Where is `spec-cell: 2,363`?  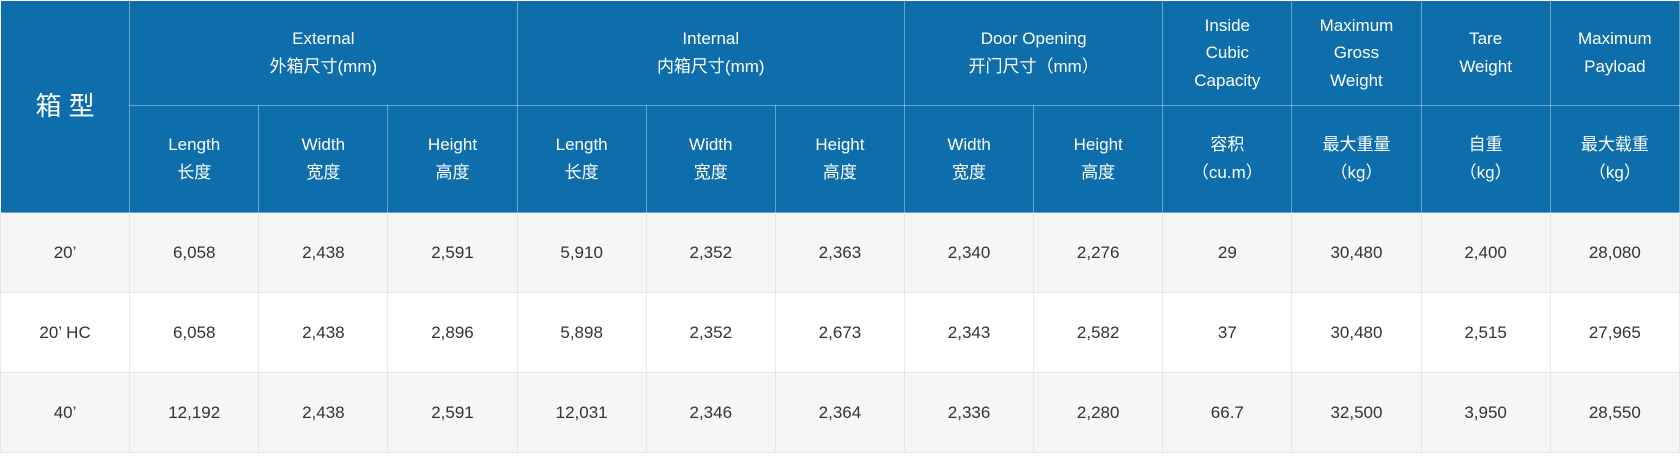
spec-cell: 2,363 is located at coordinates (839, 252).